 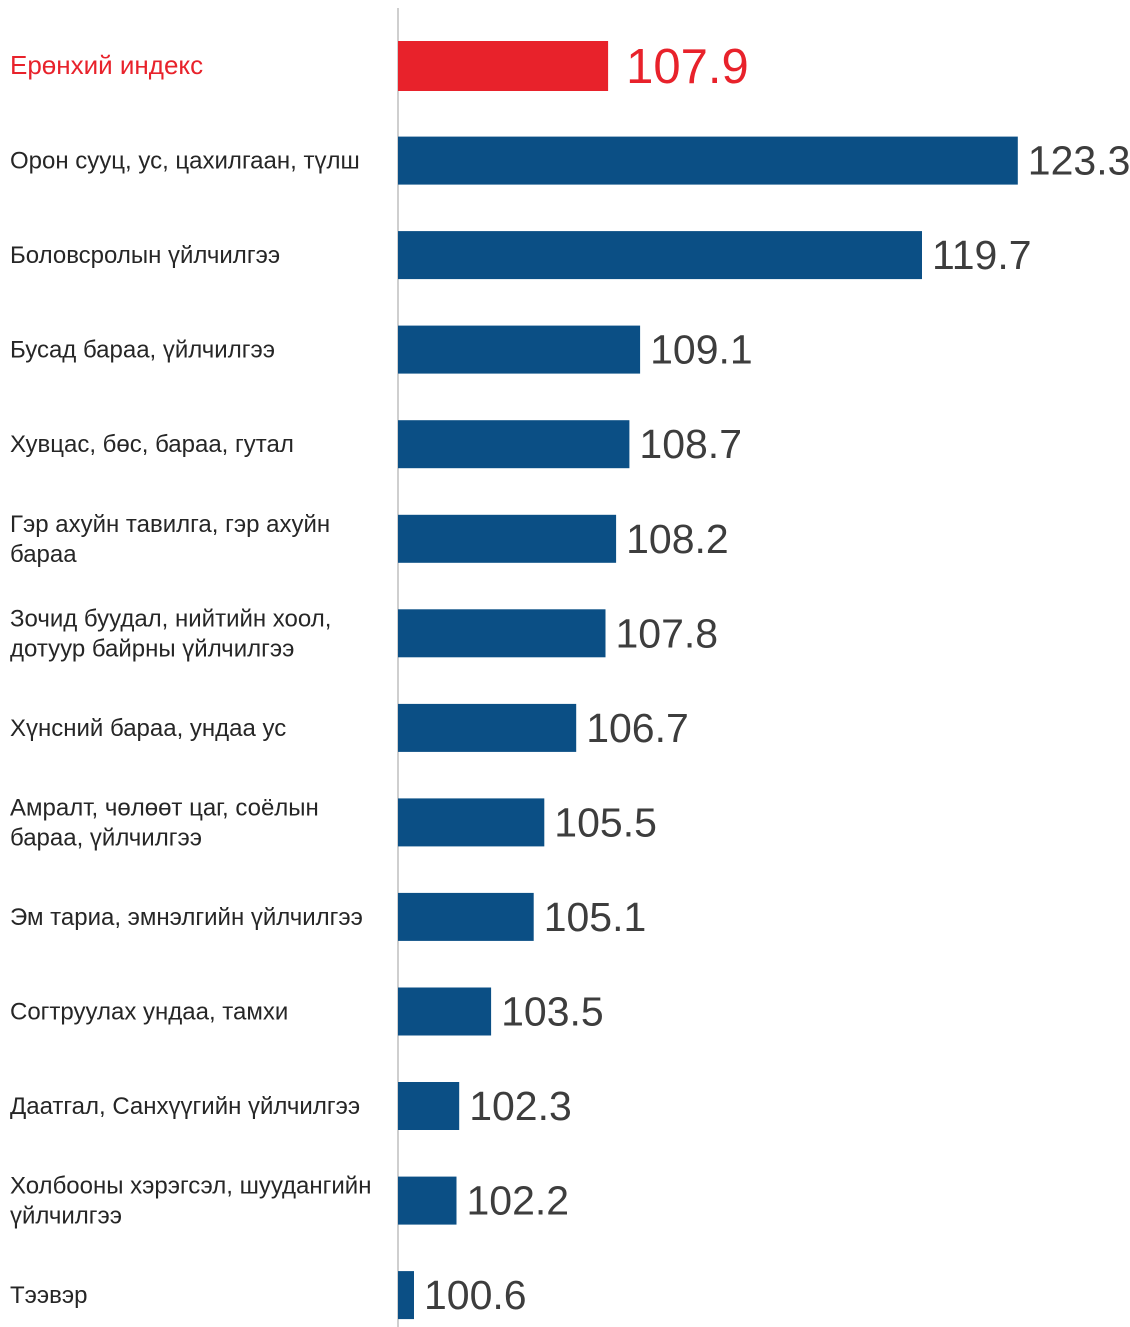 What do you see at coordinates (49, 1295) in the screenshot?
I see `category-label: Тээвэр` at bounding box center [49, 1295].